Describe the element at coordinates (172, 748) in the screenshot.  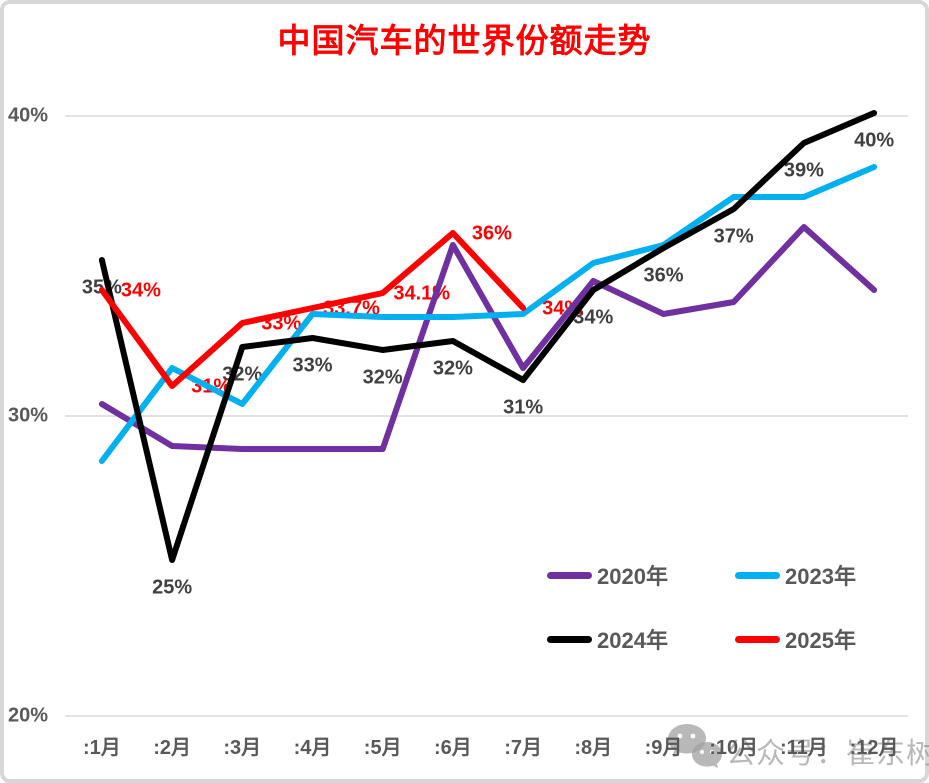
I see `x-axis-label: :2月` at that location.